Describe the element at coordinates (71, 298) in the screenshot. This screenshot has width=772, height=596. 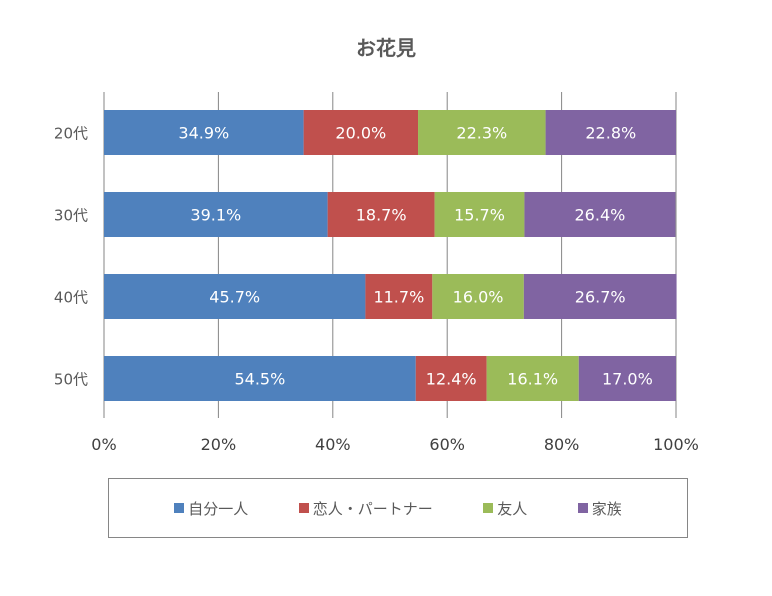
I see `y-tick-label: 40代` at that location.